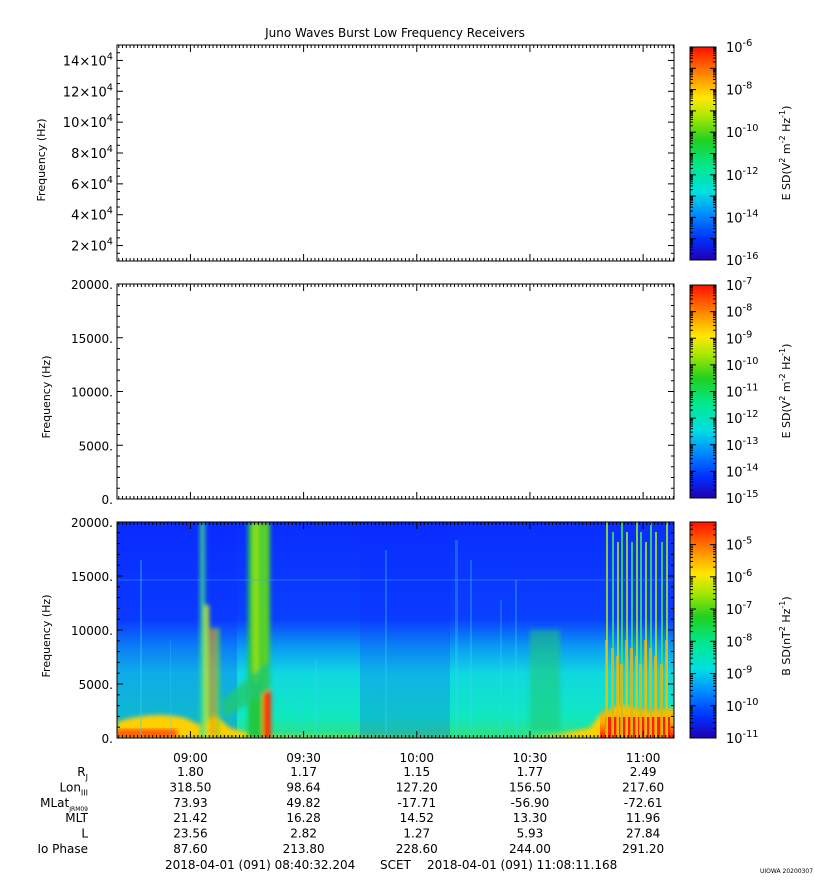  What do you see at coordinates (530, 803) in the screenshot?
I see `ephemeris-value: -56.90` at bounding box center [530, 803].